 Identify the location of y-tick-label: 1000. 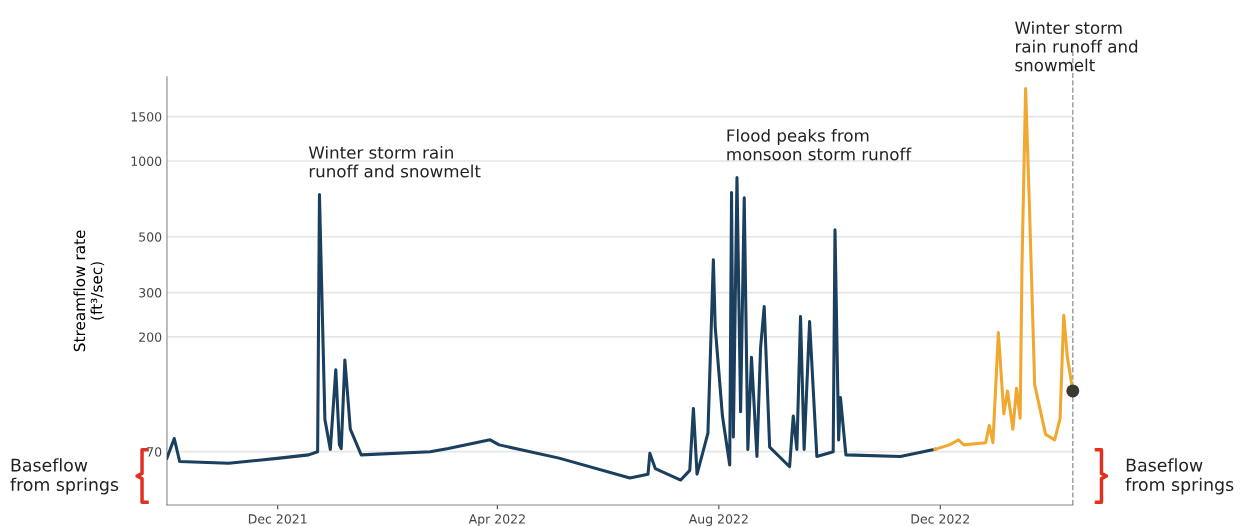
(146, 161).